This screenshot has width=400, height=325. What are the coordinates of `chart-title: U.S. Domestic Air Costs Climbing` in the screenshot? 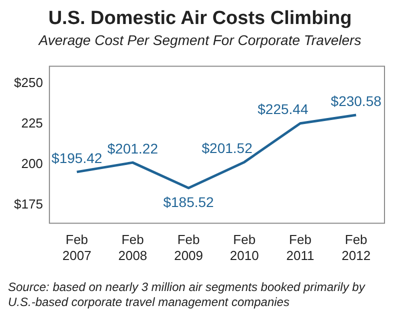 It's located at (200, 19).